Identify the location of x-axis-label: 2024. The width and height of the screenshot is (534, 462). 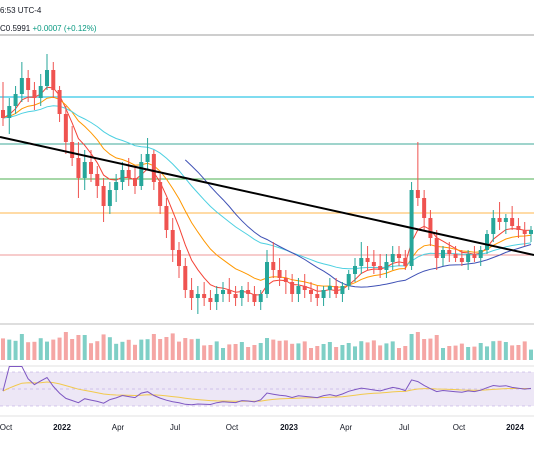
(515, 427).